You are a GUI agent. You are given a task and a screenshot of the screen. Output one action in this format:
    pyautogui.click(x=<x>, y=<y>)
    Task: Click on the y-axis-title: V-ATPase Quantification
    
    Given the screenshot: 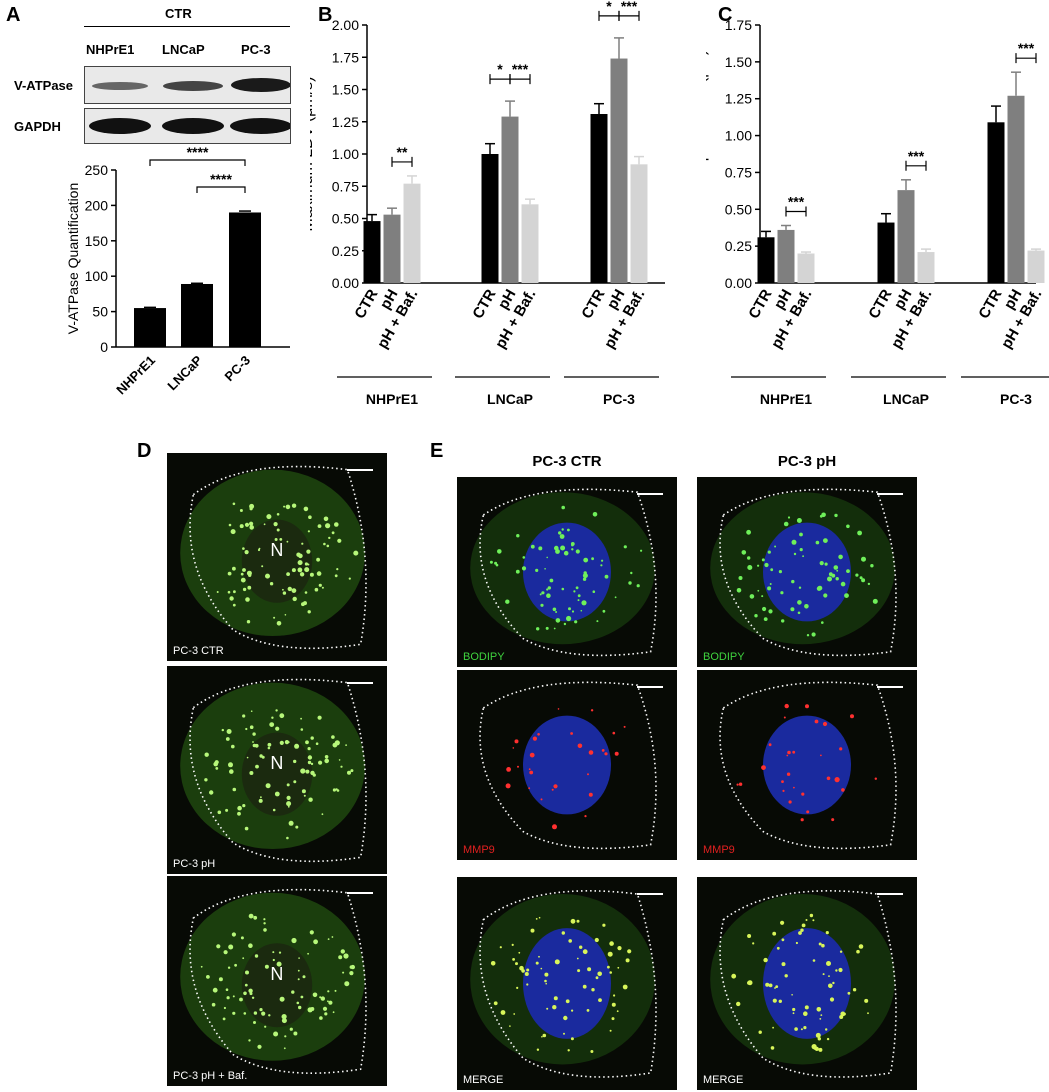 What is the action you would take?
    pyautogui.click(x=73, y=258)
    